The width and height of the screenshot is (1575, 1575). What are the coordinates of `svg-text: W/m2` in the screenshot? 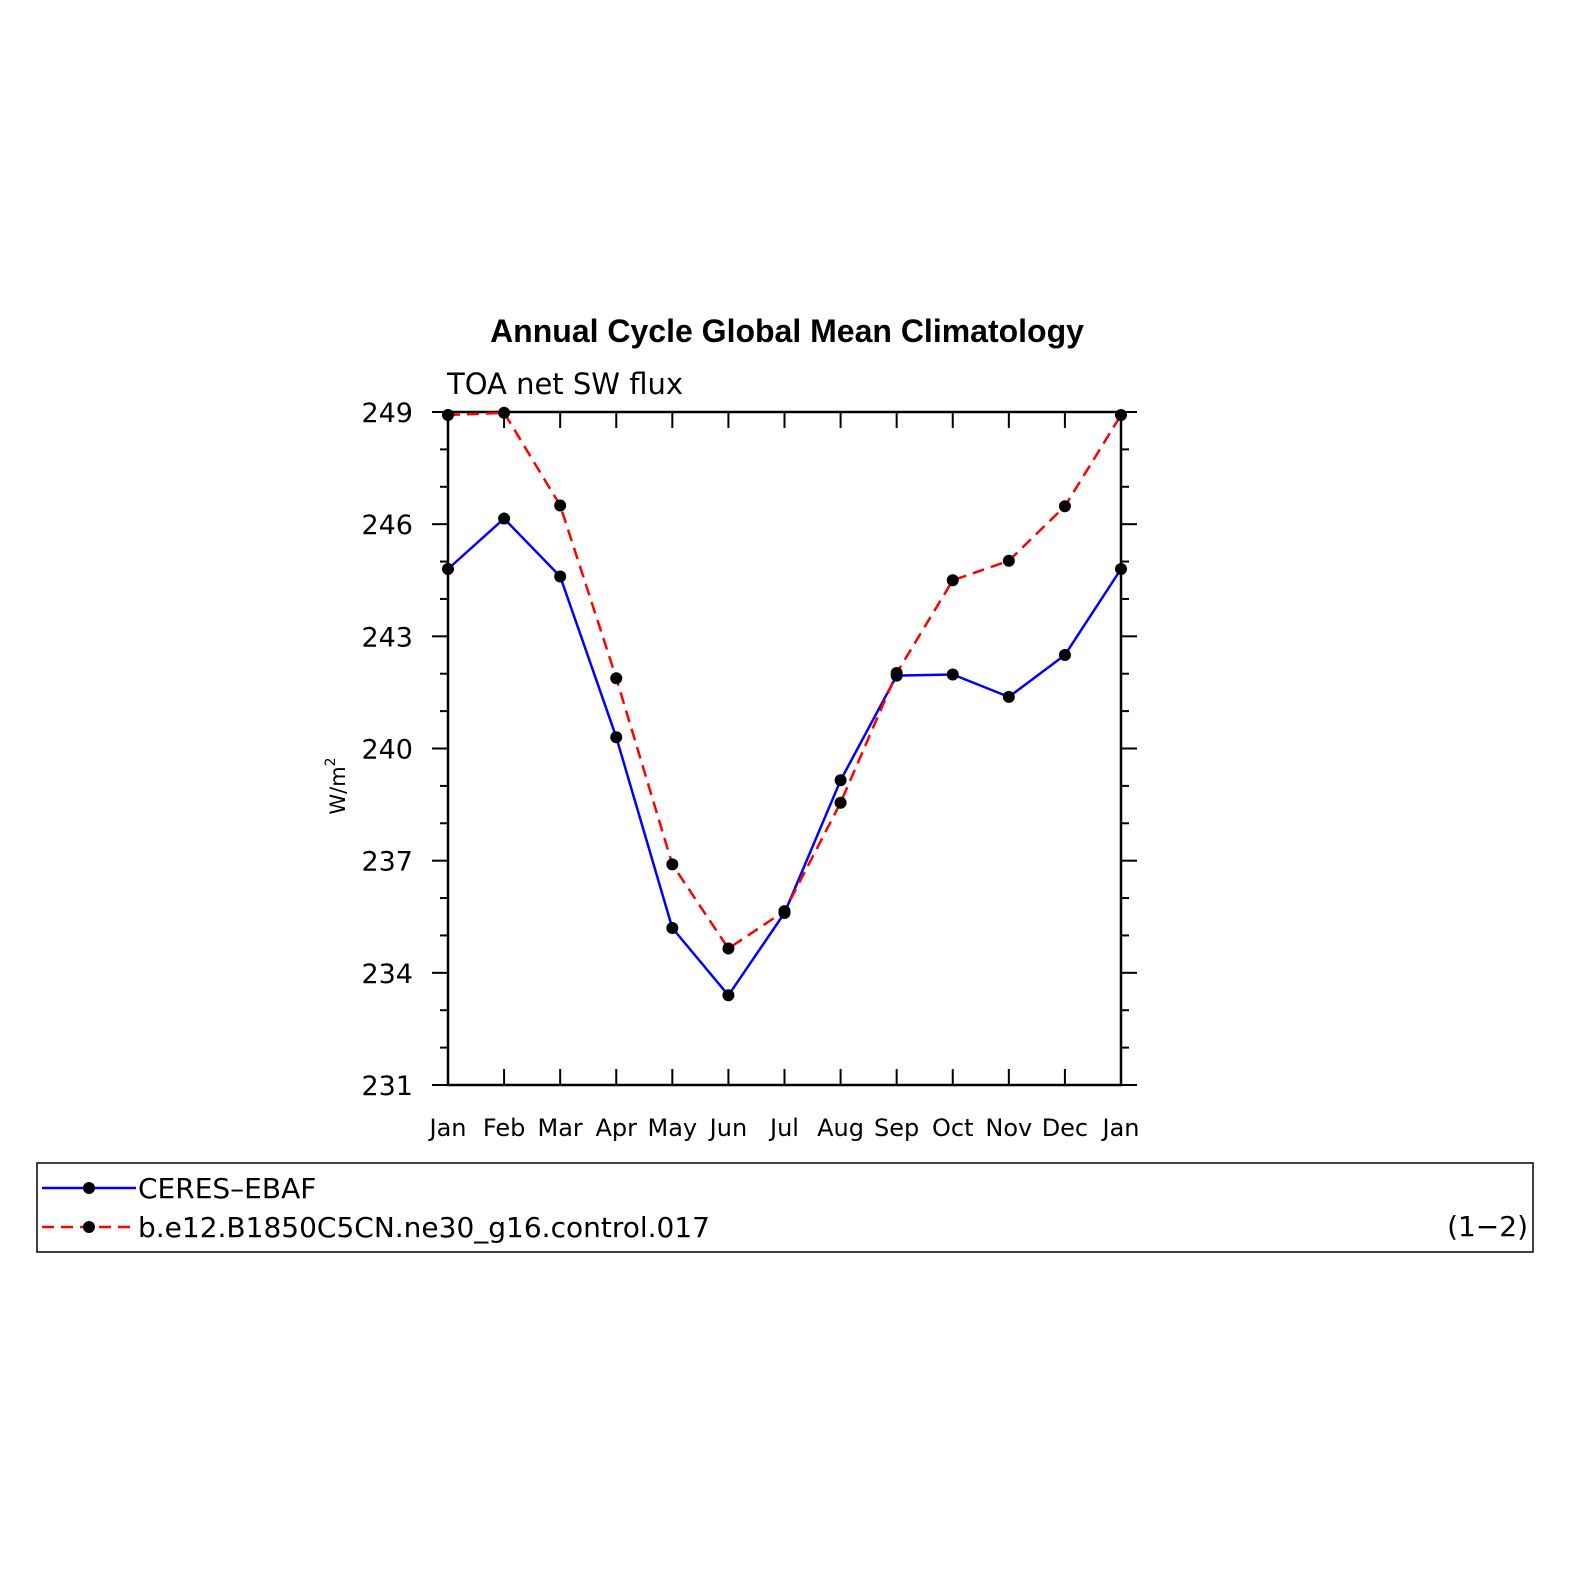 It's located at (336, 785).